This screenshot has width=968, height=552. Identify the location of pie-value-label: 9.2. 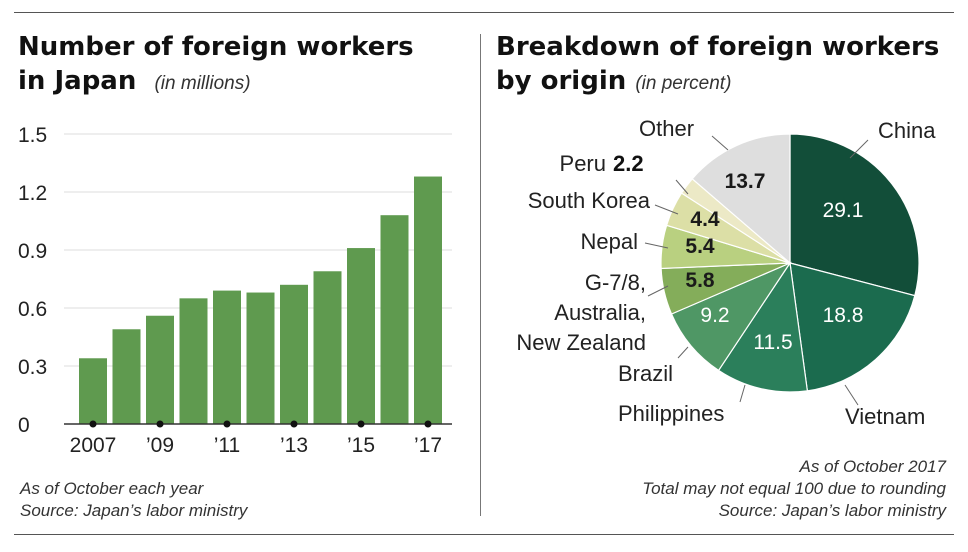
(714, 315).